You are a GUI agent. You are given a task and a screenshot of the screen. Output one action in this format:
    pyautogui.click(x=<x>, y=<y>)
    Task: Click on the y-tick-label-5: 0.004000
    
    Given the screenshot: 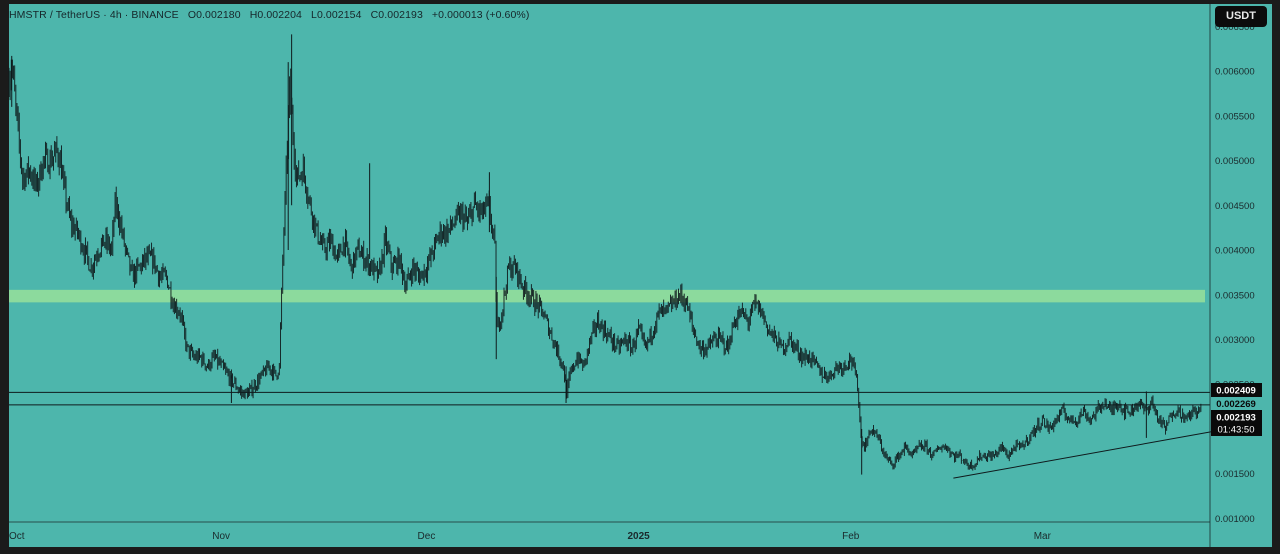 What is the action you would take?
    pyautogui.click(x=1235, y=251)
    